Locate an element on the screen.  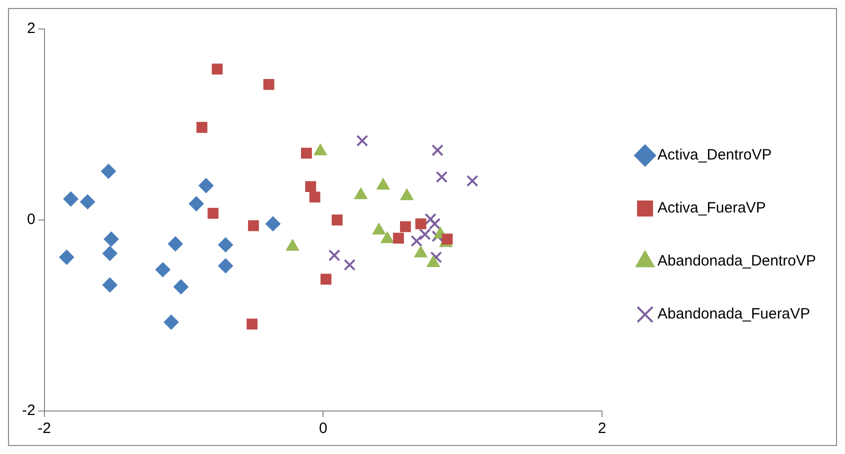
y-tick-label: 0 is located at coordinates (31, 219).